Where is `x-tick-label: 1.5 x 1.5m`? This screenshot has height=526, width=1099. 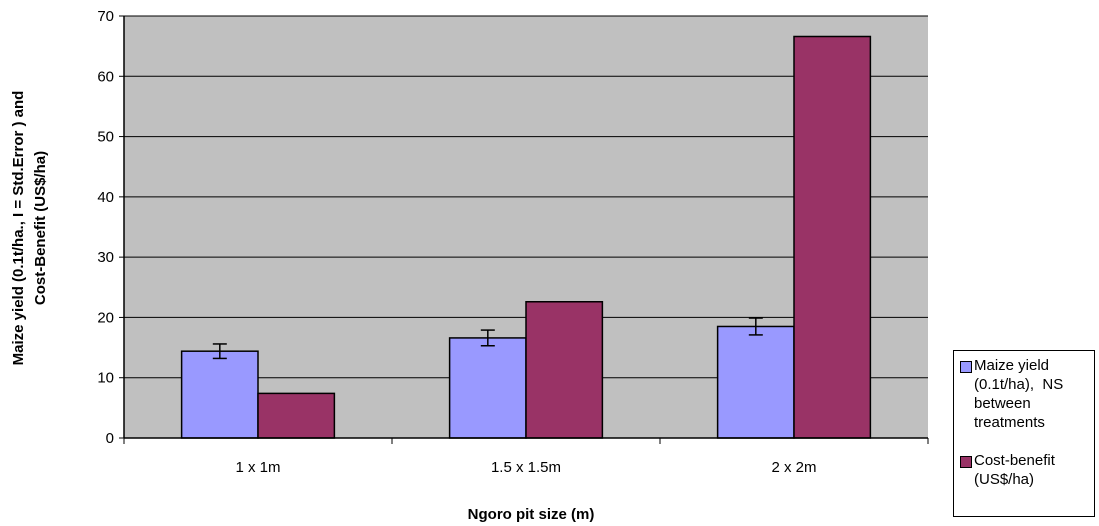
x-tick-label: 1.5 x 1.5m is located at coordinates (526, 467).